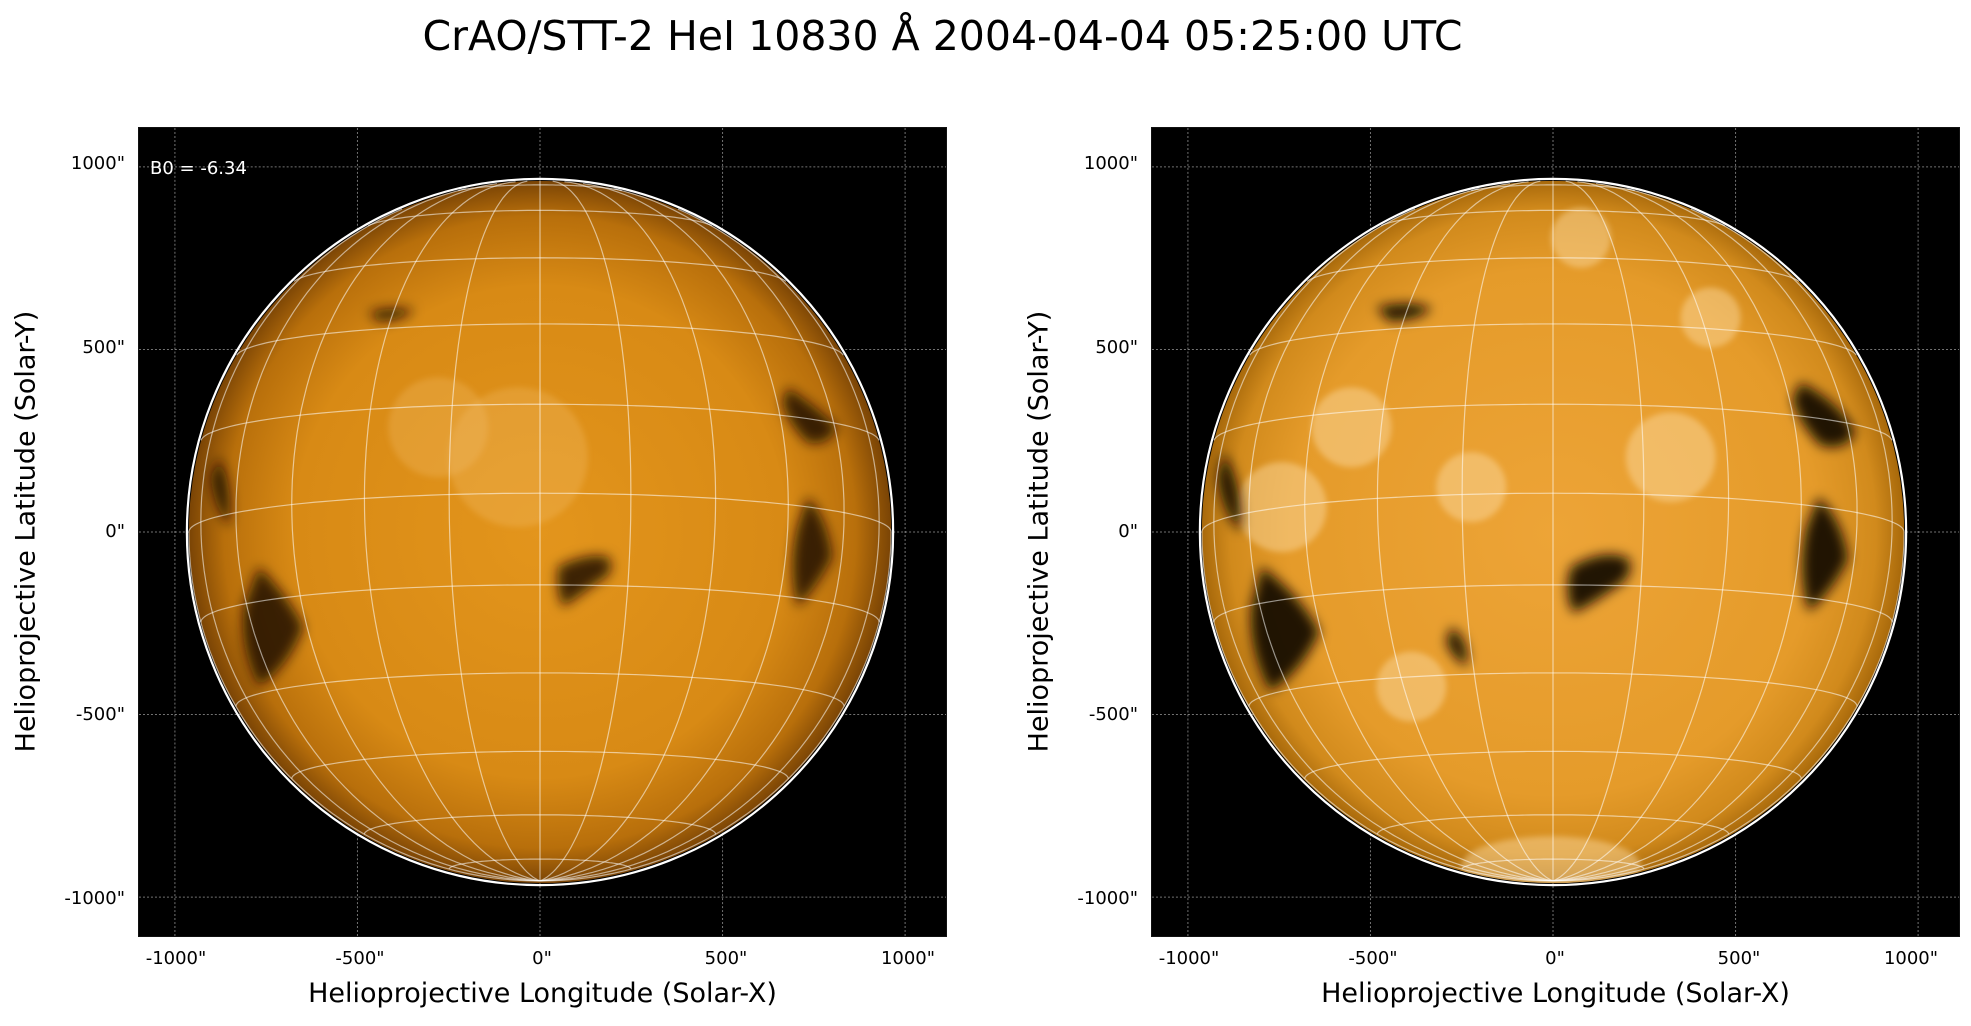 The image size is (1971, 1026). Describe the element at coordinates (1107, 898) in the screenshot. I see `ytick-right-minus1000: -1000"` at that location.